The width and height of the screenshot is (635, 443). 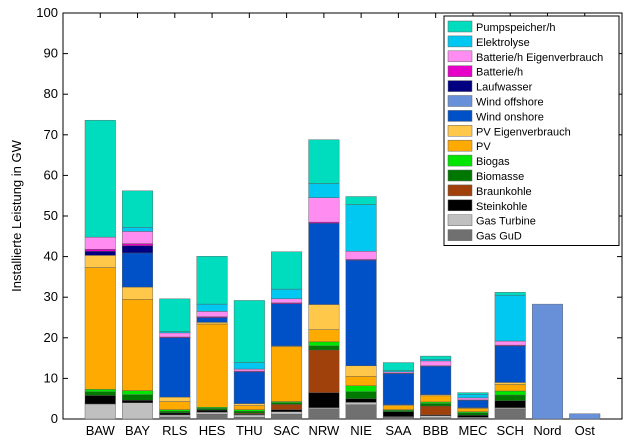 What do you see at coordinates (51, 134) in the screenshot?
I see `y-tick-label: 70` at bounding box center [51, 134].